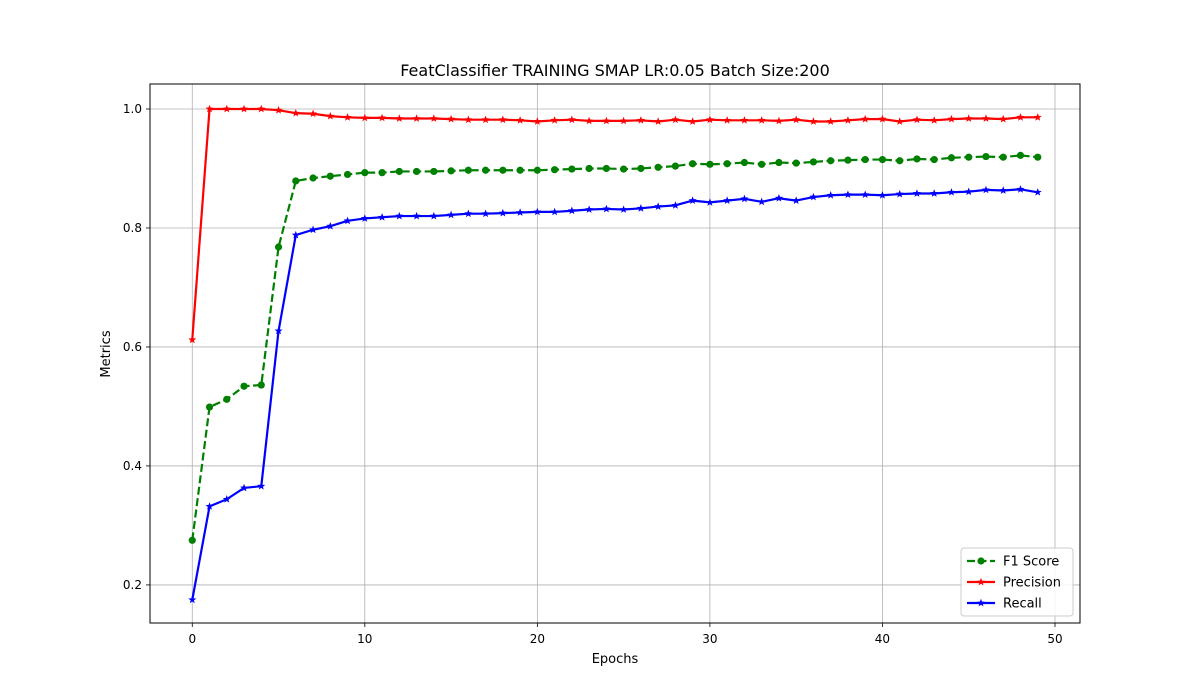  I want to click on y-tick-label: 1.0, so click(132, 109).